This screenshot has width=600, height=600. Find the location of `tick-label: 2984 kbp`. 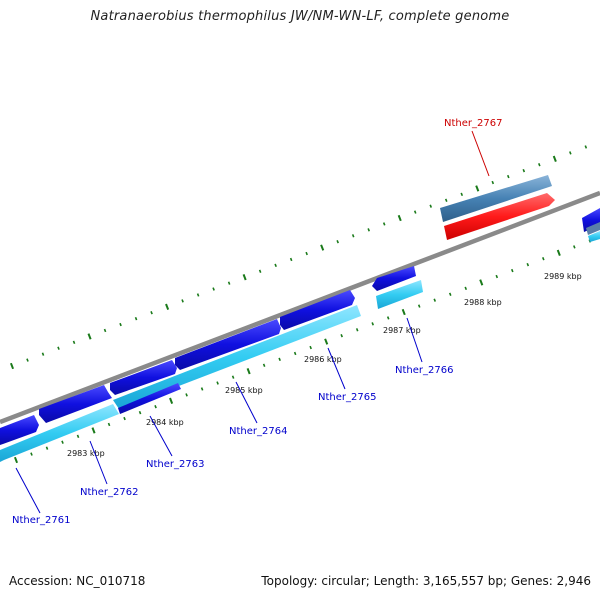

tick-label: 2984 kbp is located at coordinates (165, 422).